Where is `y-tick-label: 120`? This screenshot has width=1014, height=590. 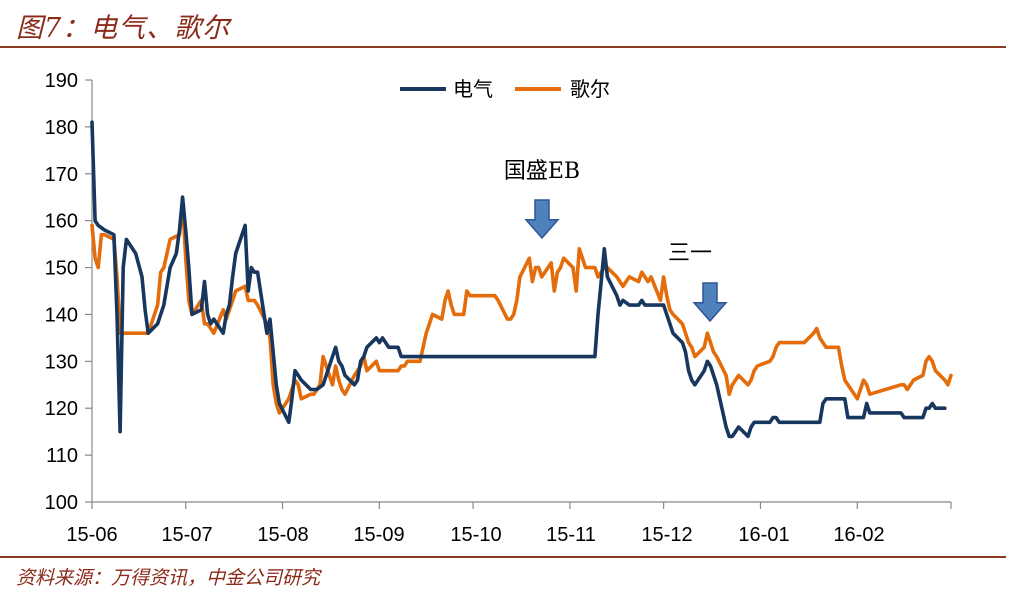 y-tick-label: 120 is located at coordinates (61, 409).